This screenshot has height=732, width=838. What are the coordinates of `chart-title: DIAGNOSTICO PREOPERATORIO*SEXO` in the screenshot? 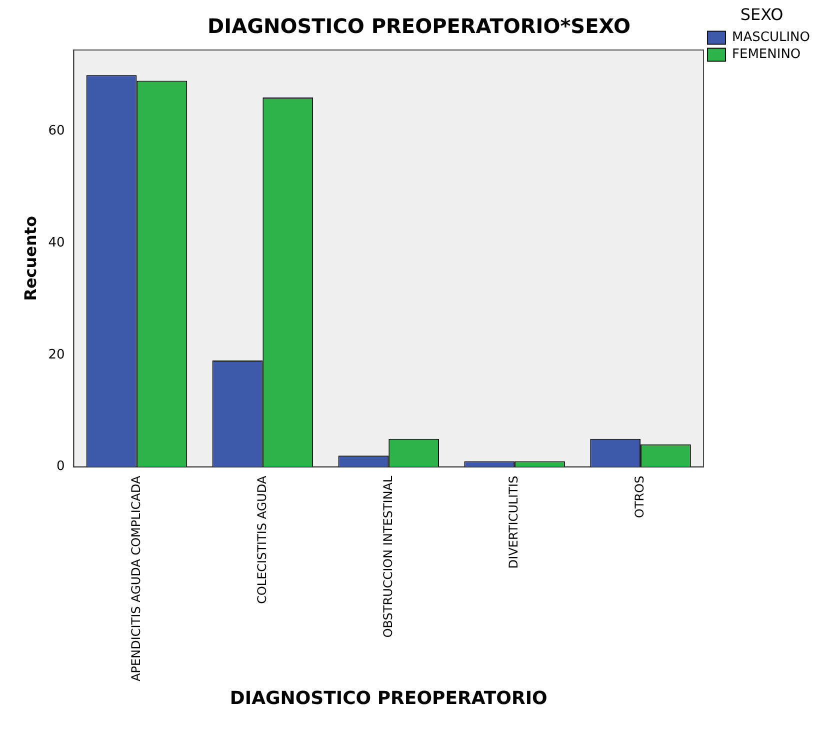 It's located at (419, 26).